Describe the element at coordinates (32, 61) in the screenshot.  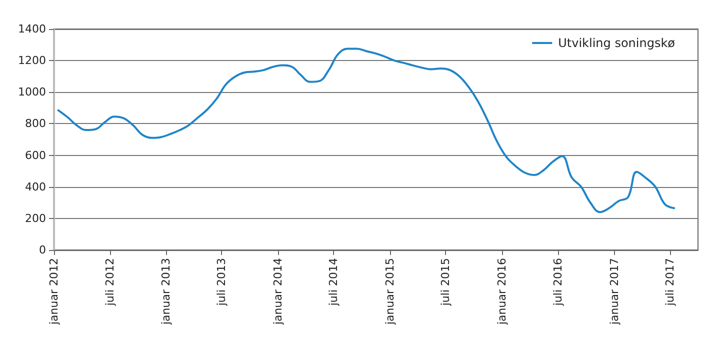
I see `y-tick-label: 1200` at that location.